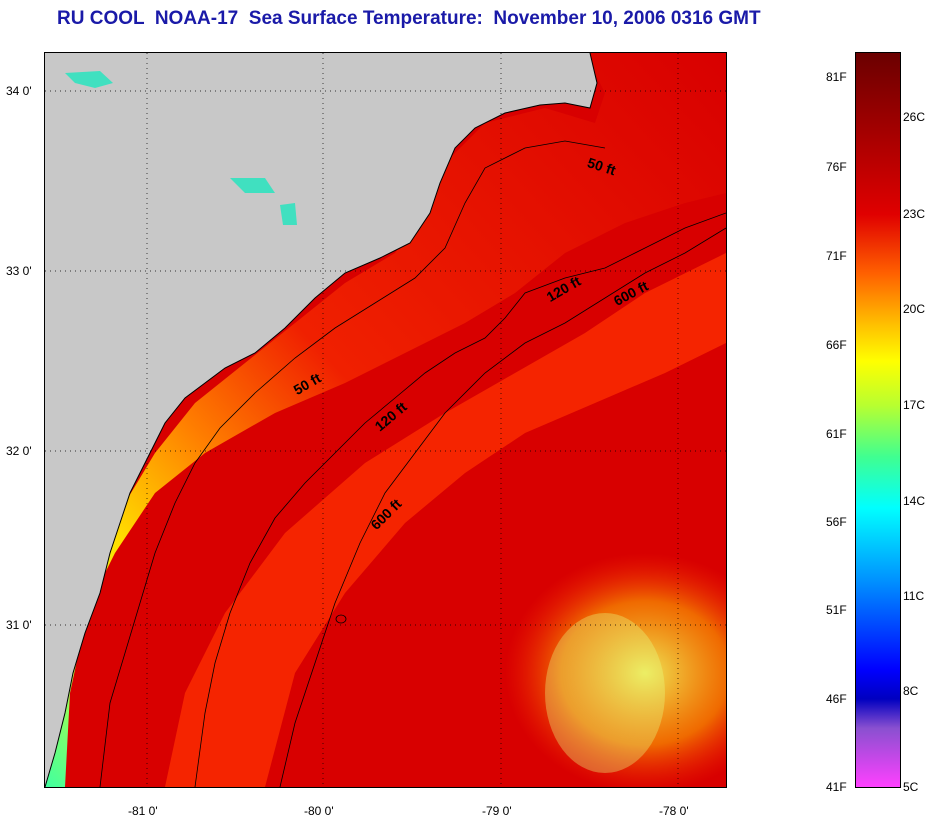  I want to click on temperature-colorbar, so click(878, 420).